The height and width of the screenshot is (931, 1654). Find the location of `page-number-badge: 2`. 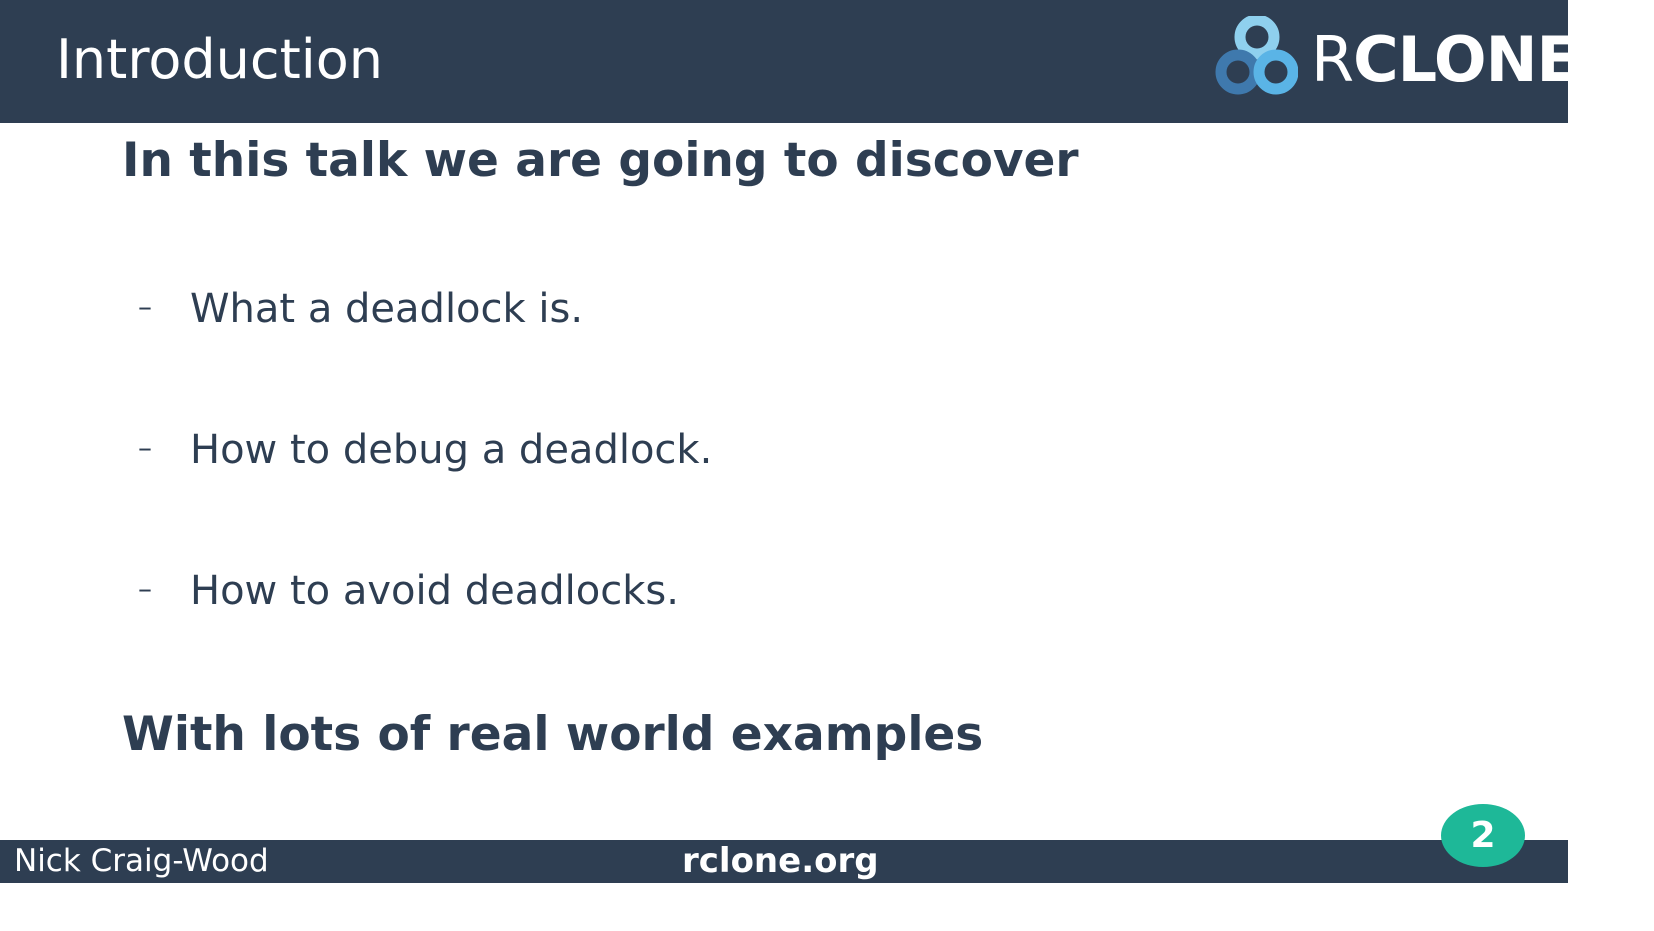

page-number-badge: 2 is located at coordinates (1483, 835).